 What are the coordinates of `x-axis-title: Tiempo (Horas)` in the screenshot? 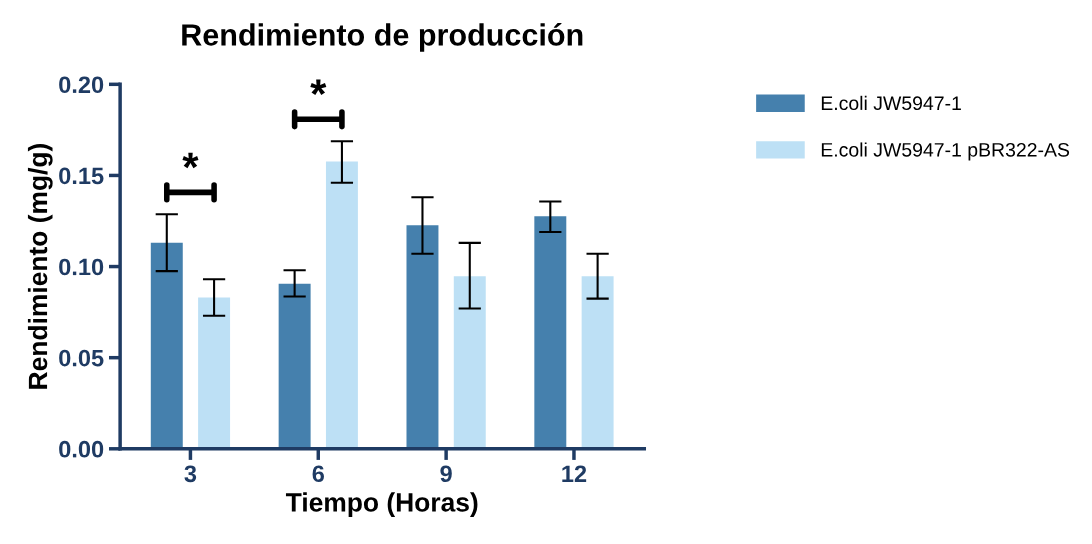 It's located at (381, 504).